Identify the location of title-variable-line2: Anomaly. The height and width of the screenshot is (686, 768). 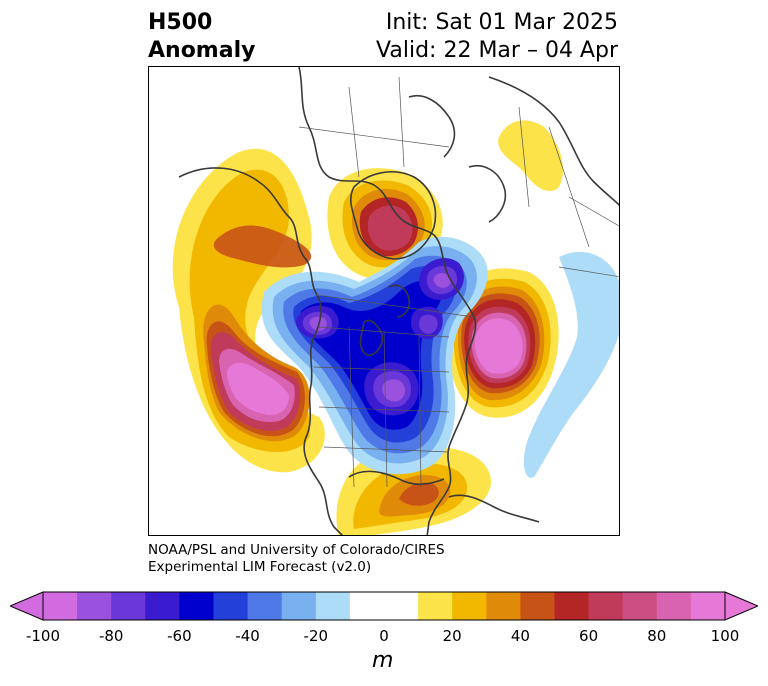
(202, 50).